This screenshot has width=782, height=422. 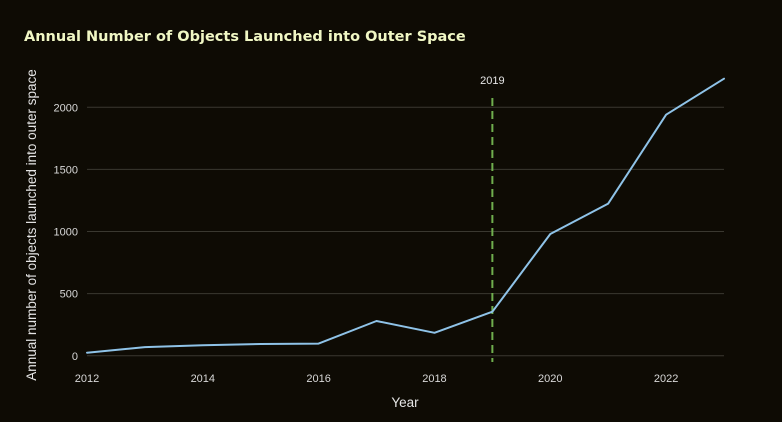 What do you see at coordinates (492, 81) in the screenshot?
I see `annotation-label: 2019` at bounding box center [492, 81].